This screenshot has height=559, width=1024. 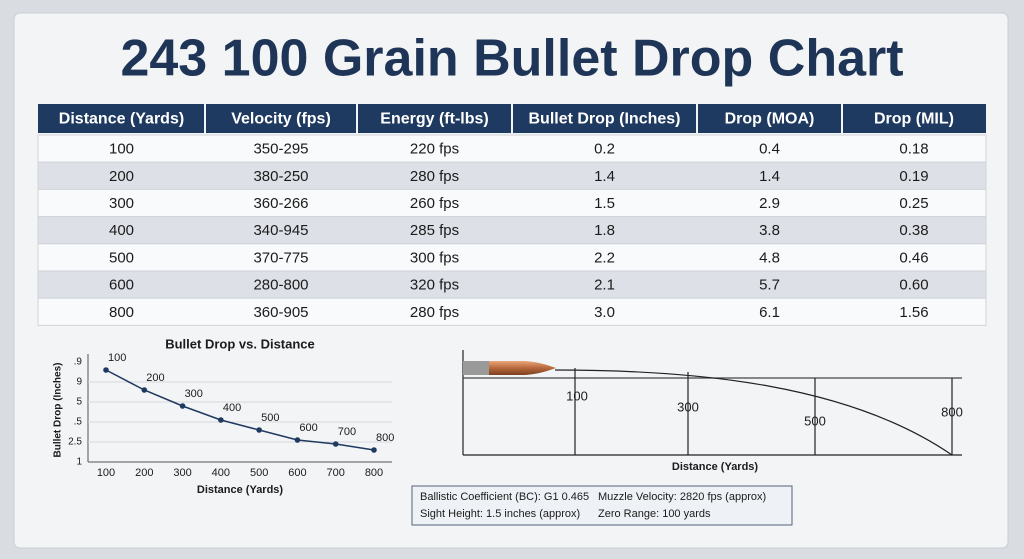 I want to click on table-cell: 280 fps, so click(x=434, y=312).